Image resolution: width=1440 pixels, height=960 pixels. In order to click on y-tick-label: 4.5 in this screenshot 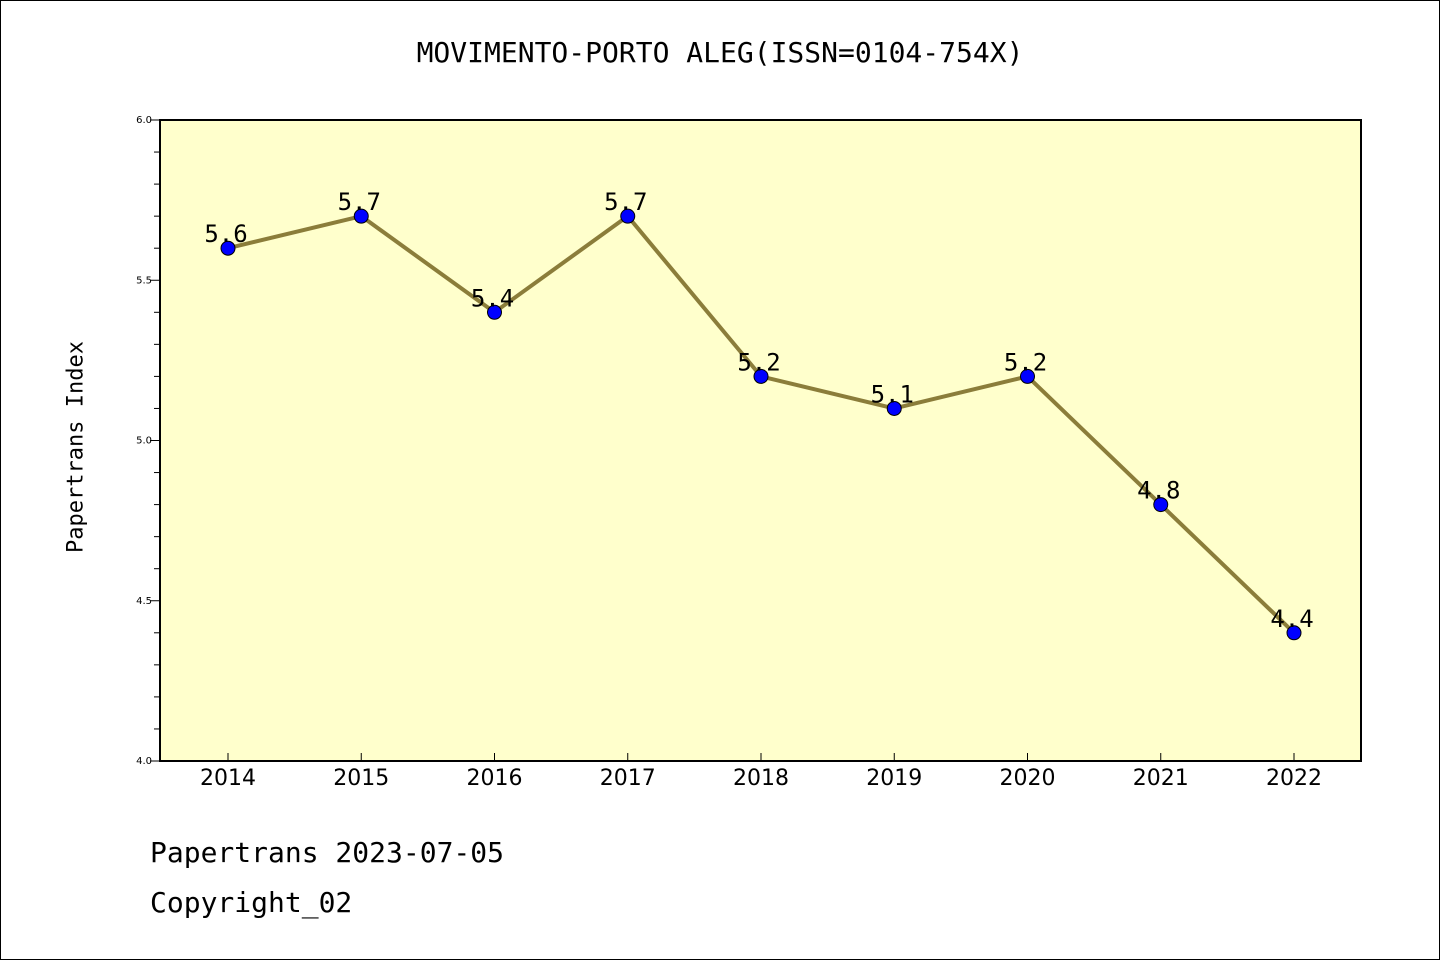, I will do `click(144, 601)`.